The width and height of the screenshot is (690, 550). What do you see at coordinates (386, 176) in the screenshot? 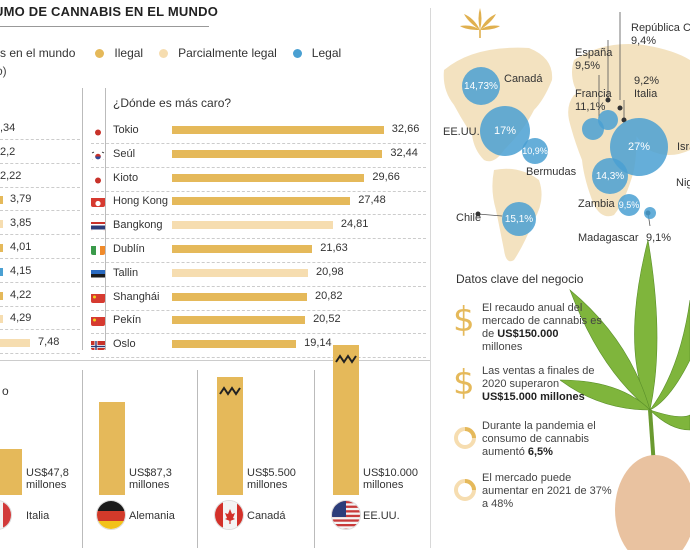
I see `price-value: 29,66` at bounding box center [386, 176].